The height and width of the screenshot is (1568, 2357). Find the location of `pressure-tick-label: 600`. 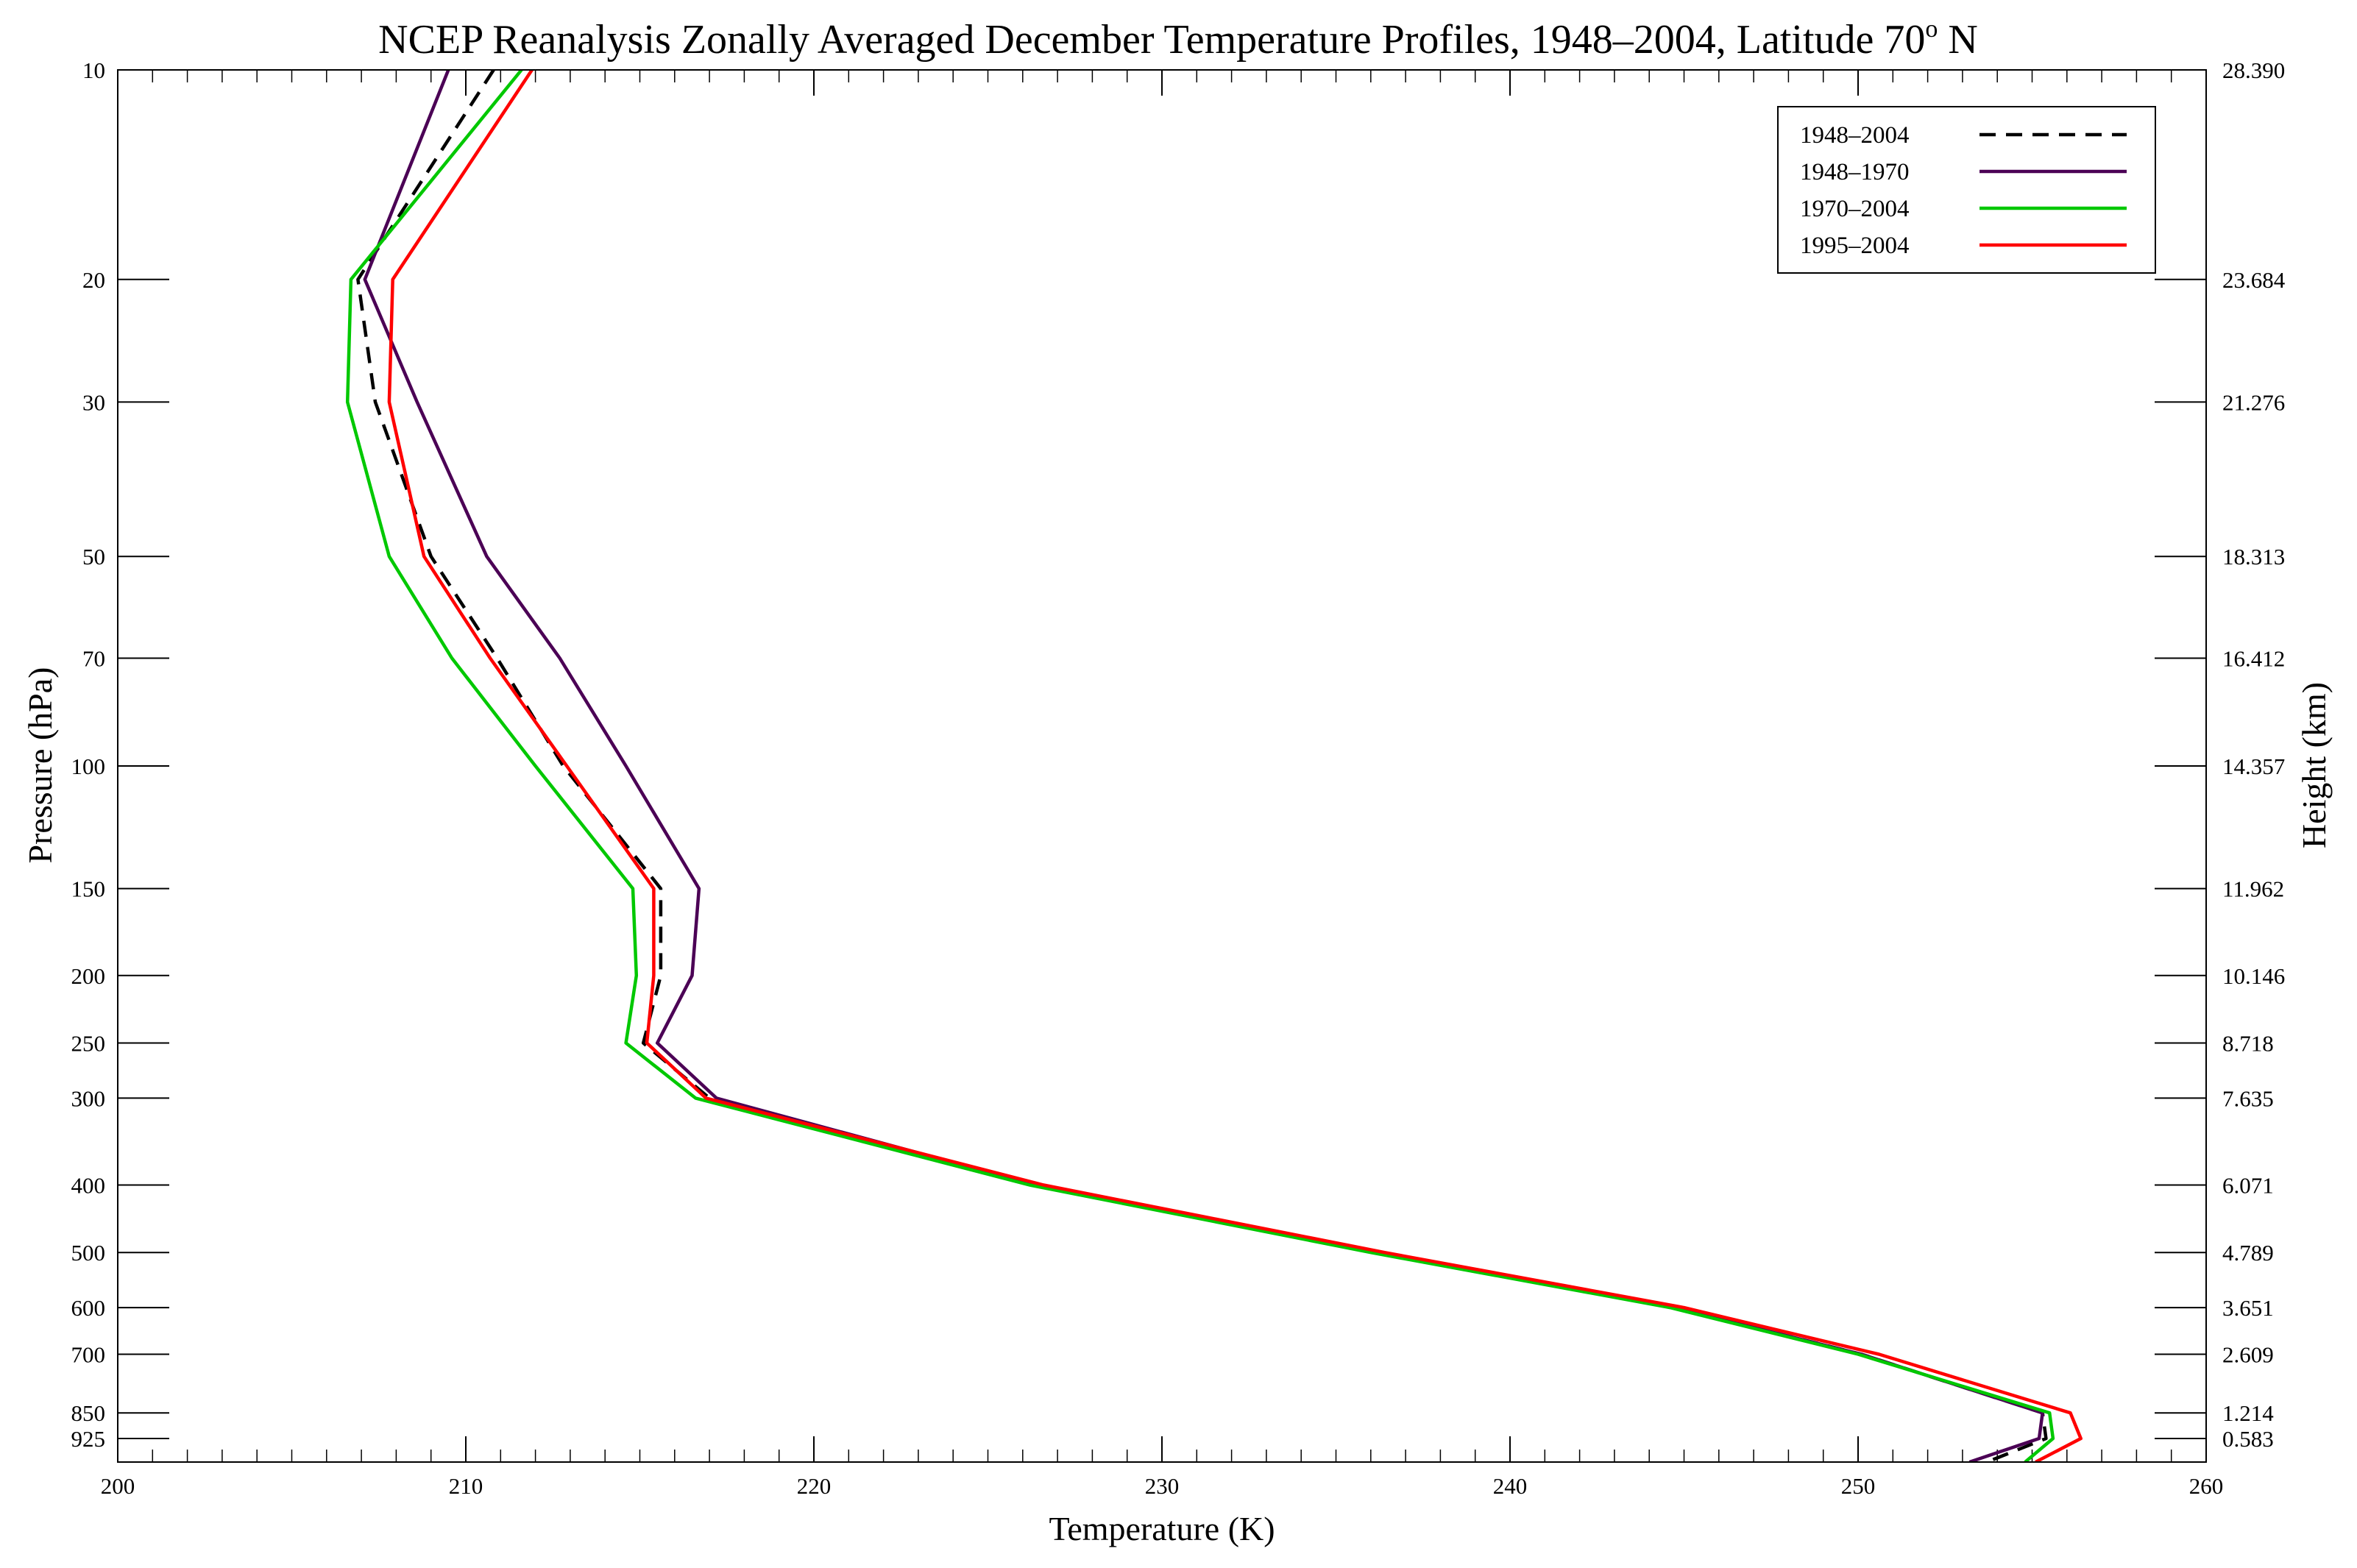

pressure-tick-label: 600 is located at coordinates (88, 1308).